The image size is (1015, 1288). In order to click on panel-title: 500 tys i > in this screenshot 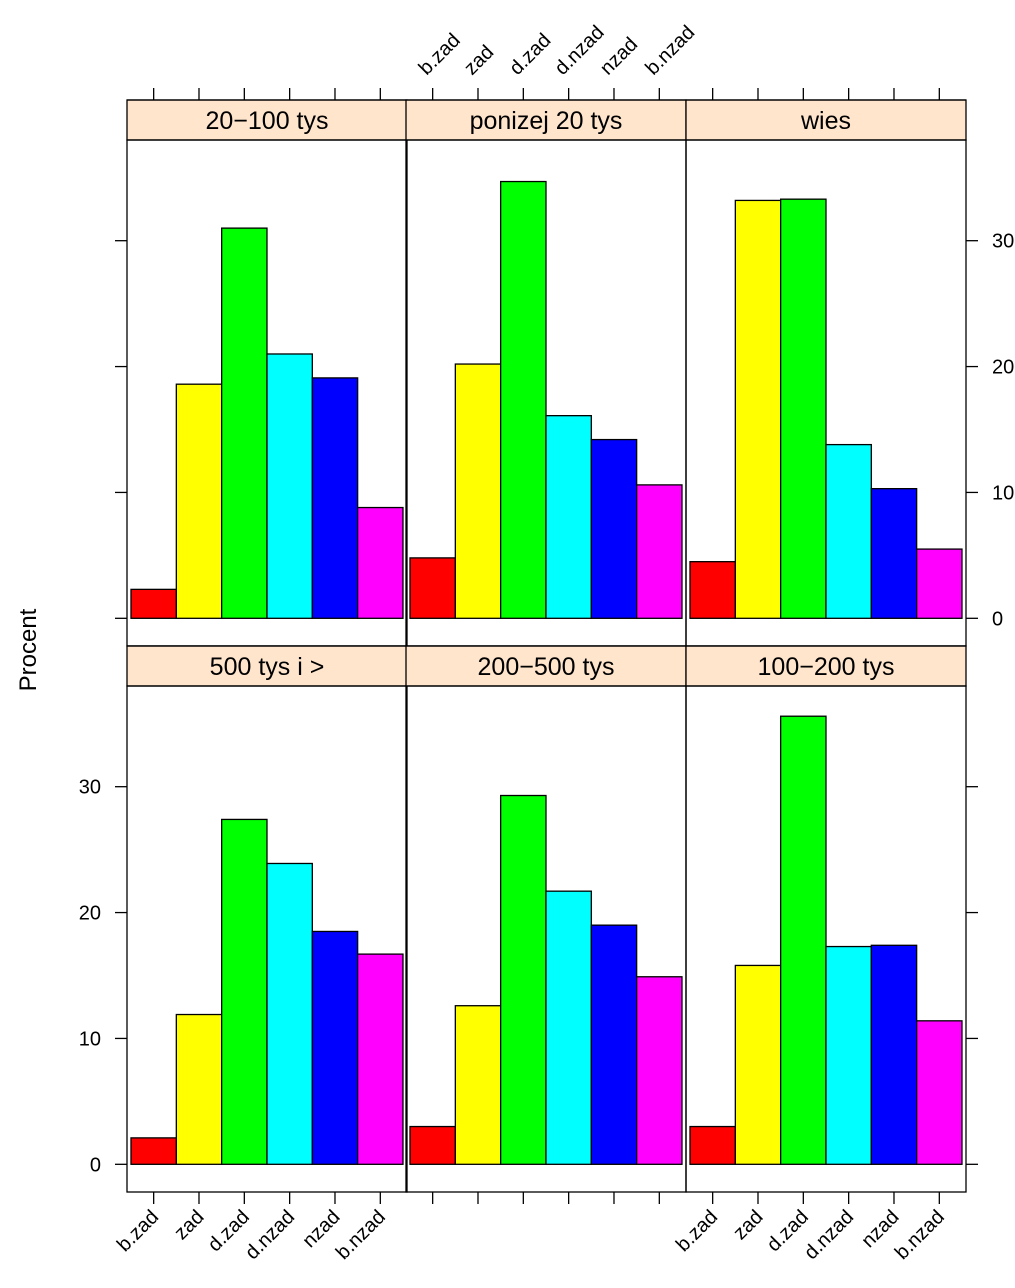, I will do `click(267, 667)`.